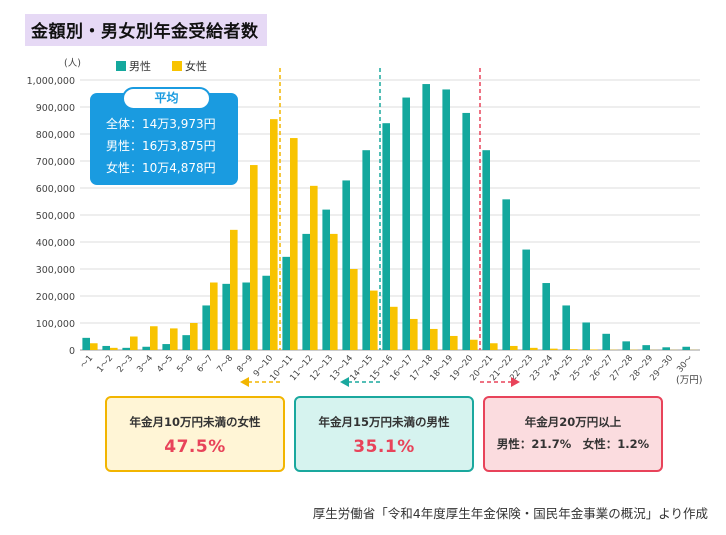 This screenshot has height=535, width=726. I want to click on summary-label: 年金月15万円未満の男性, so click(384, 422).